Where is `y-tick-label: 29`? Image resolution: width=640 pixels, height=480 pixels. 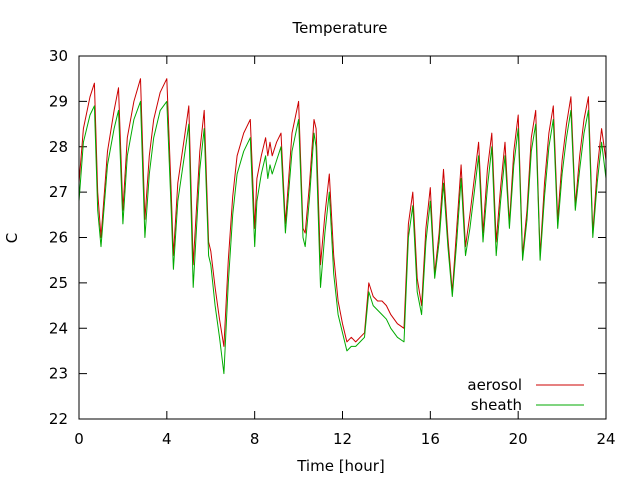
y-tick-label: 29 is located at coordinates (58, 101).